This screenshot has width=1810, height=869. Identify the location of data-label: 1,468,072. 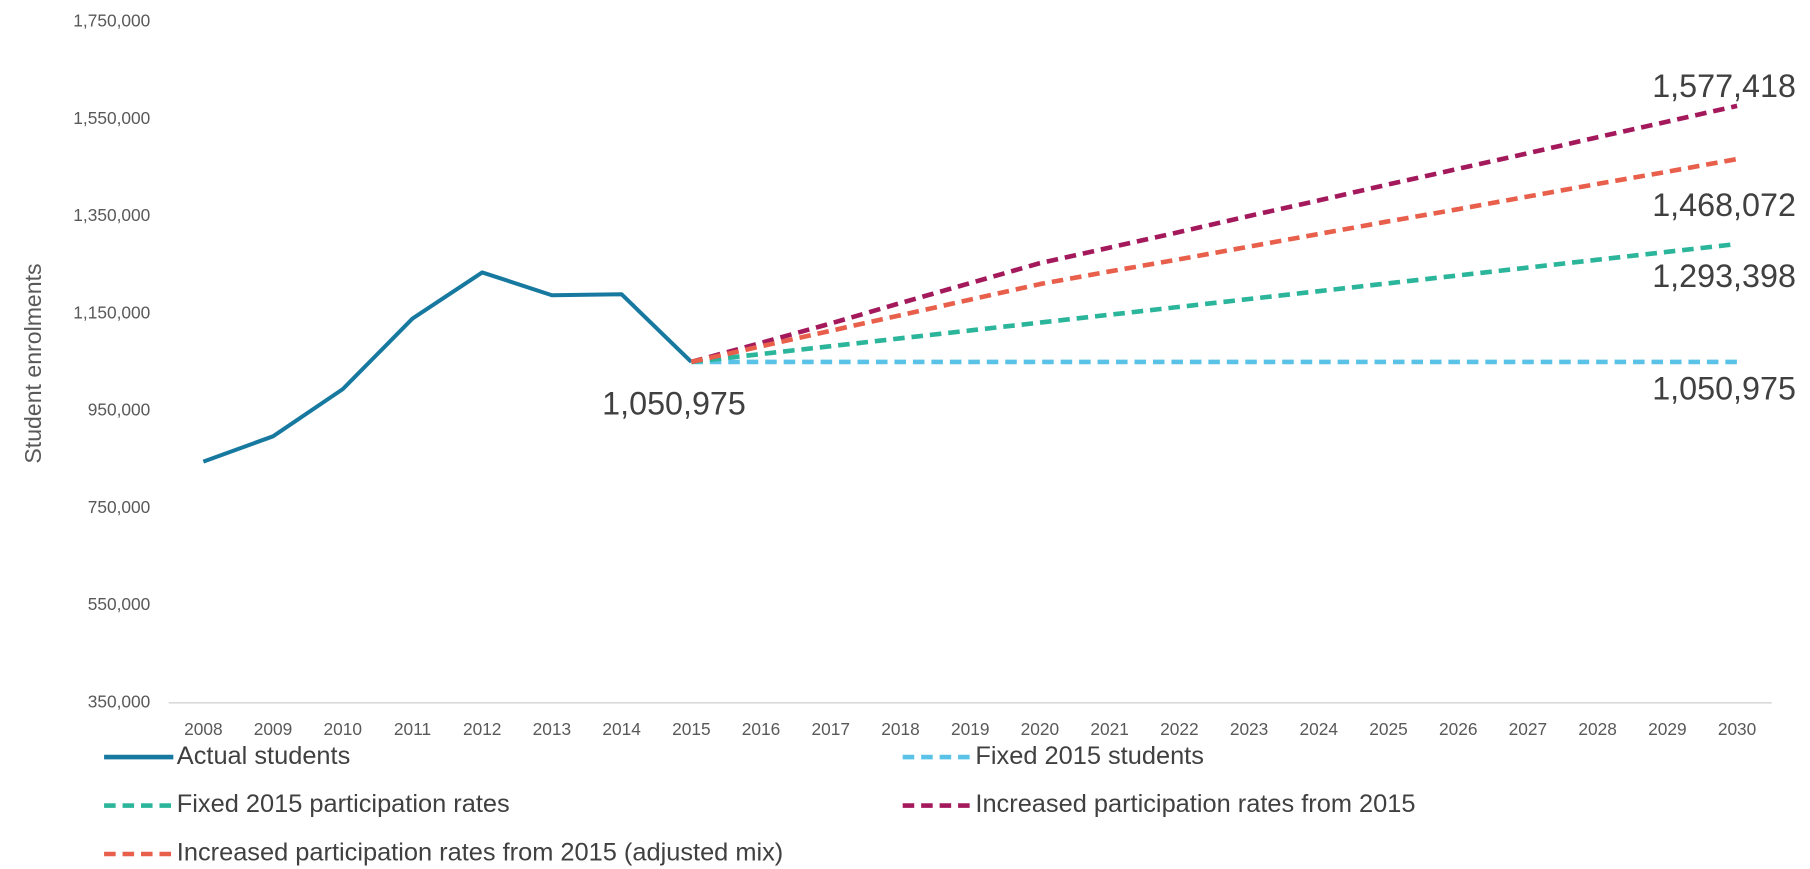
(1724, 205).